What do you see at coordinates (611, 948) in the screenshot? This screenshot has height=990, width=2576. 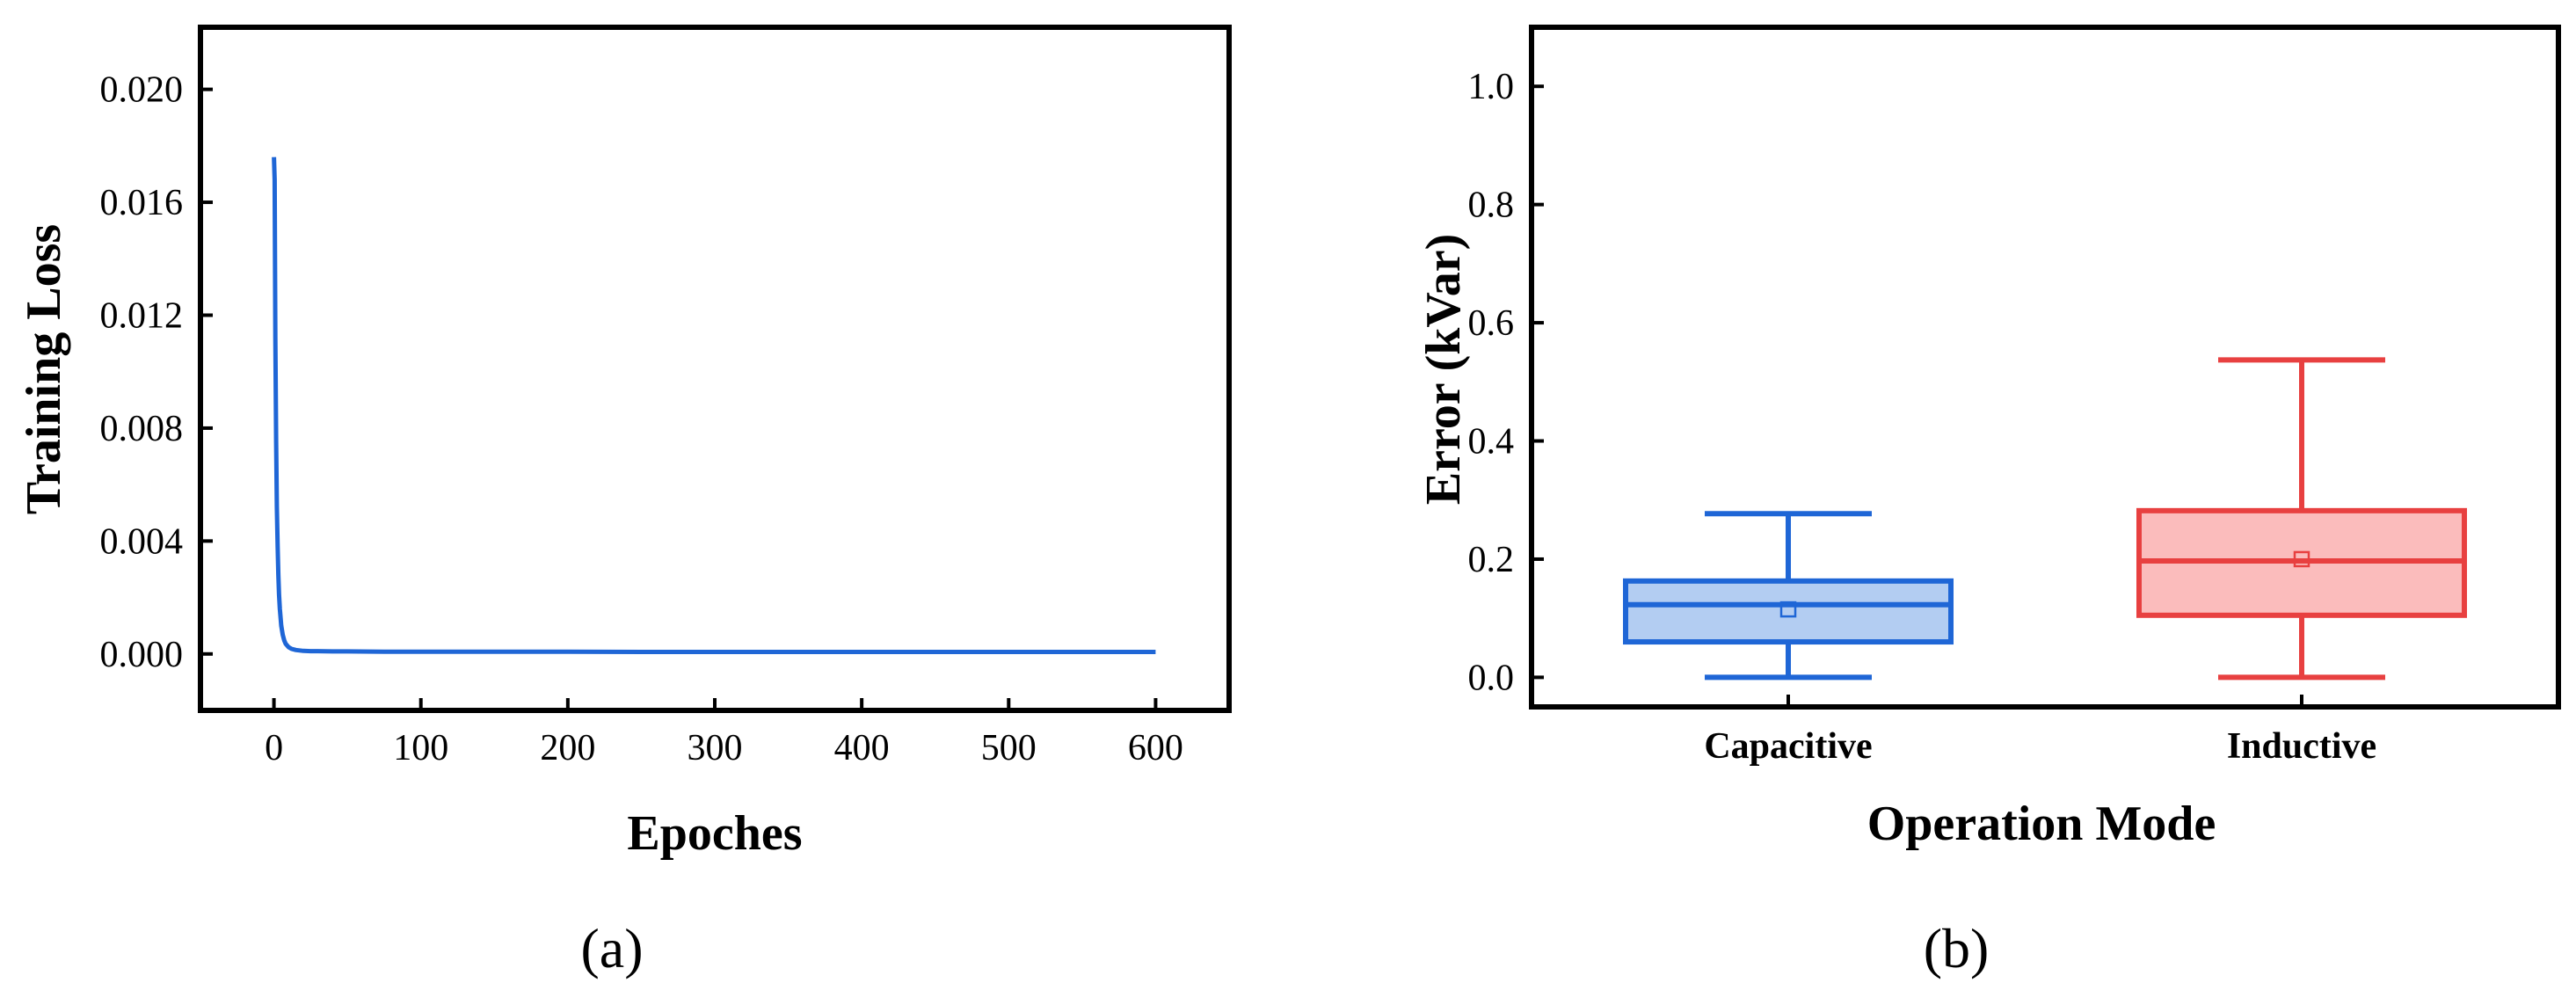 I see `panel-a-label: (a)` at bounding box center [611, 948].